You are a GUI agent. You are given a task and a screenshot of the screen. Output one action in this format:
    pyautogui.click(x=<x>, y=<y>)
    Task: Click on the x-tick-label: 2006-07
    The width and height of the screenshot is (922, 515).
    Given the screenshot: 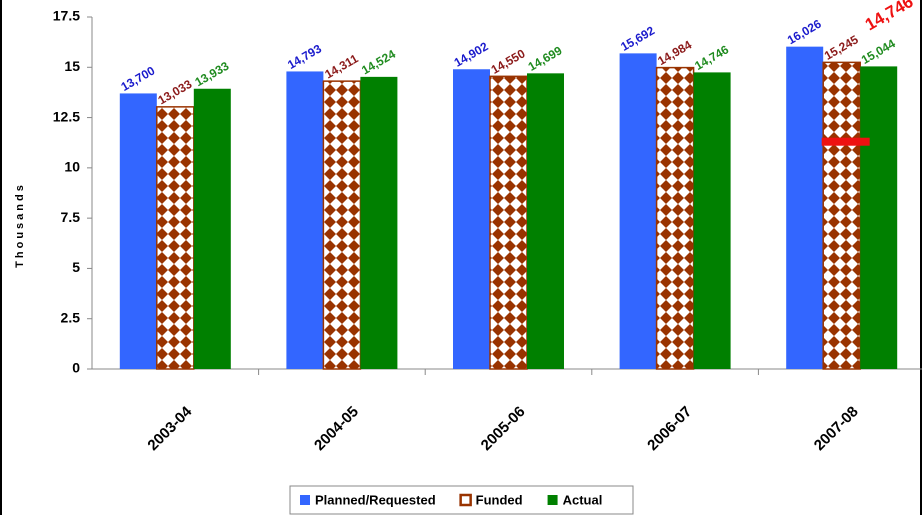 What is the action you would take?
    pyautogui.click(x=669, y=428)
    